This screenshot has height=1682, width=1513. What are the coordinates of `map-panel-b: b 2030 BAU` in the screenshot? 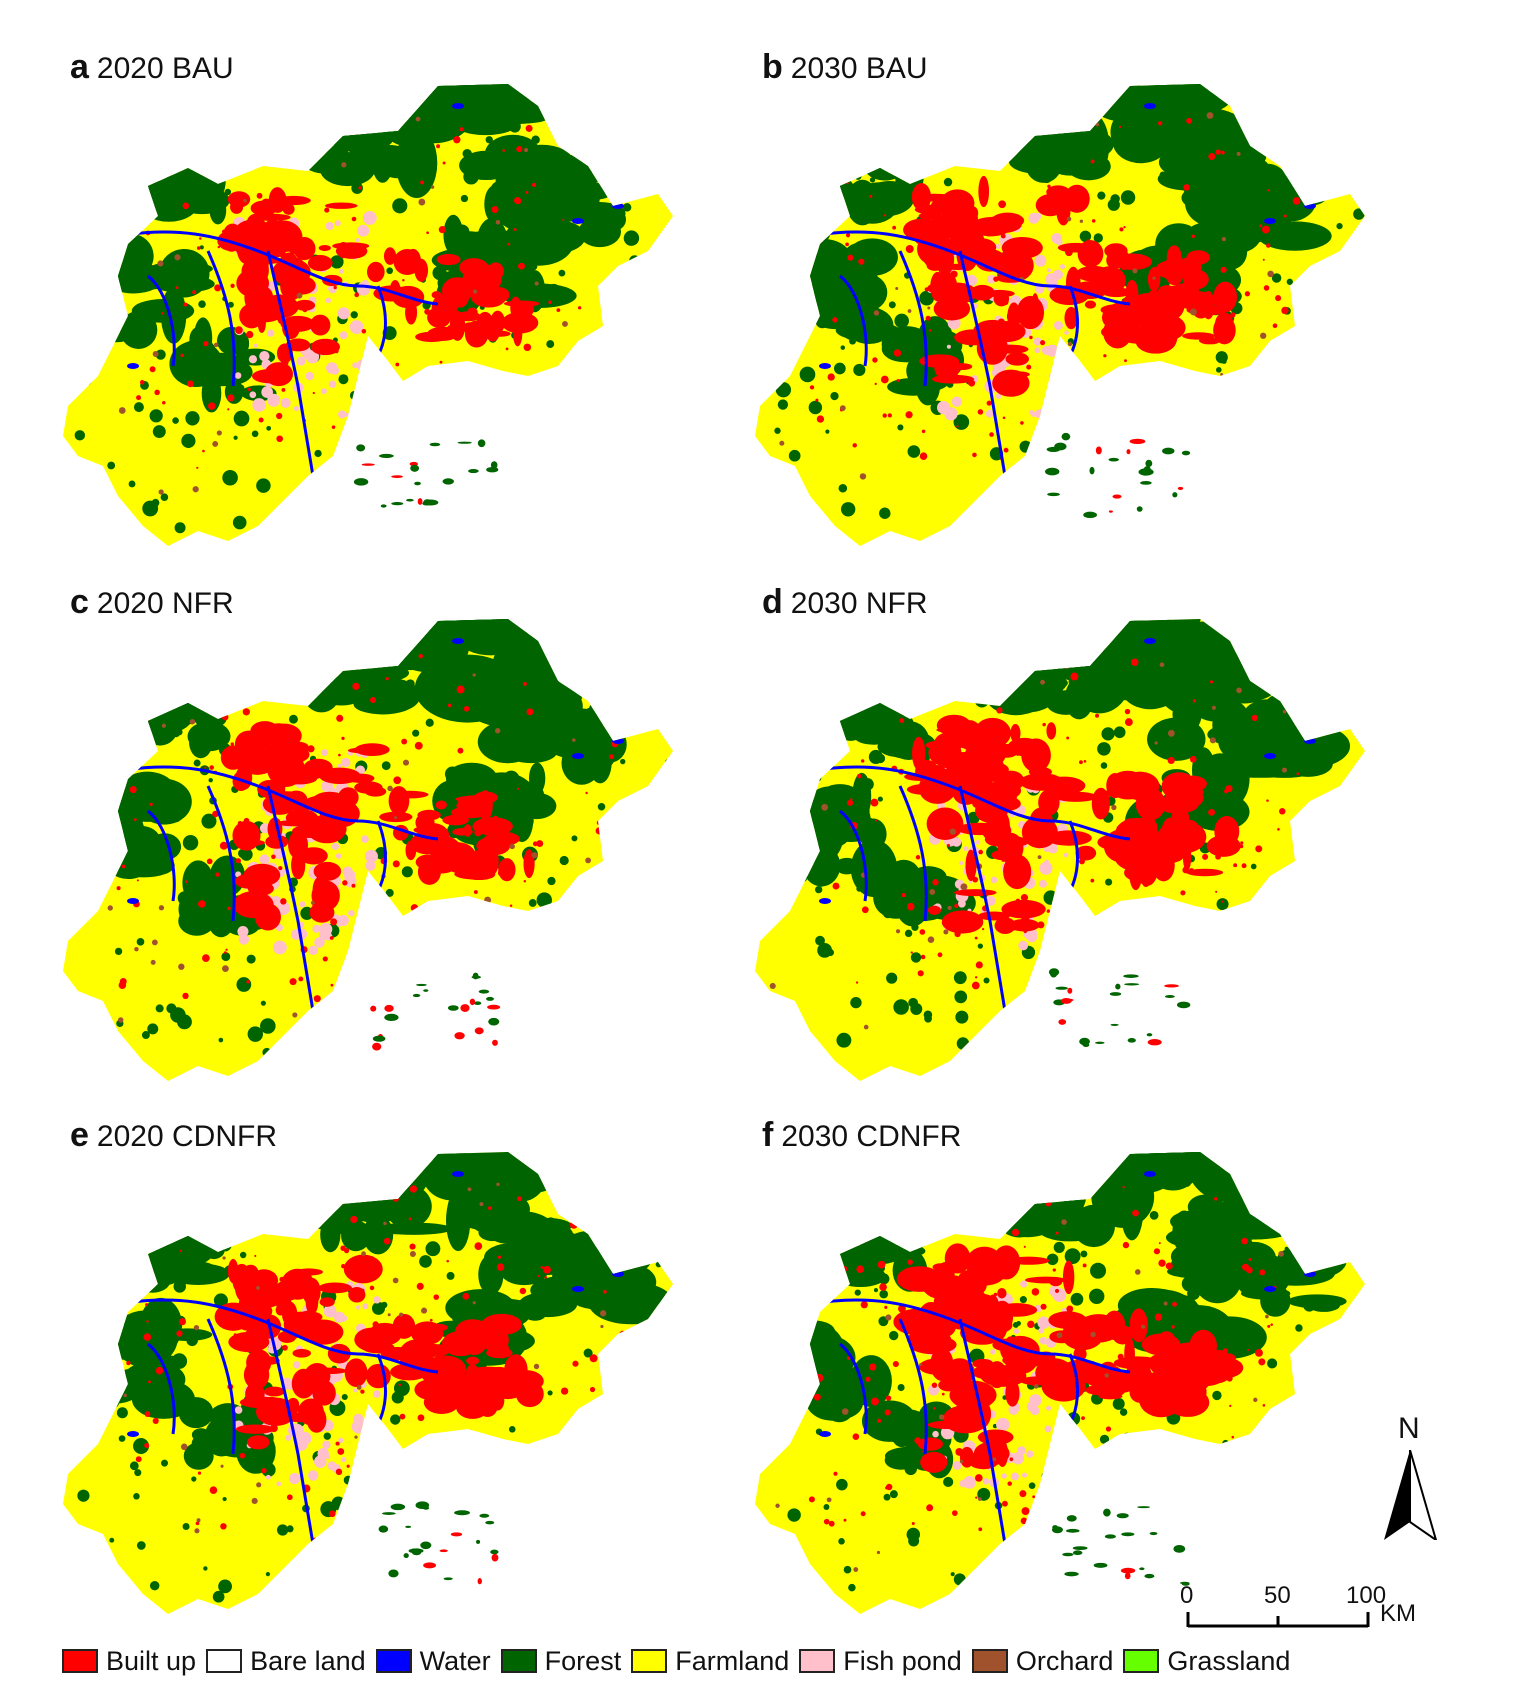 It's located at (1100, 296).